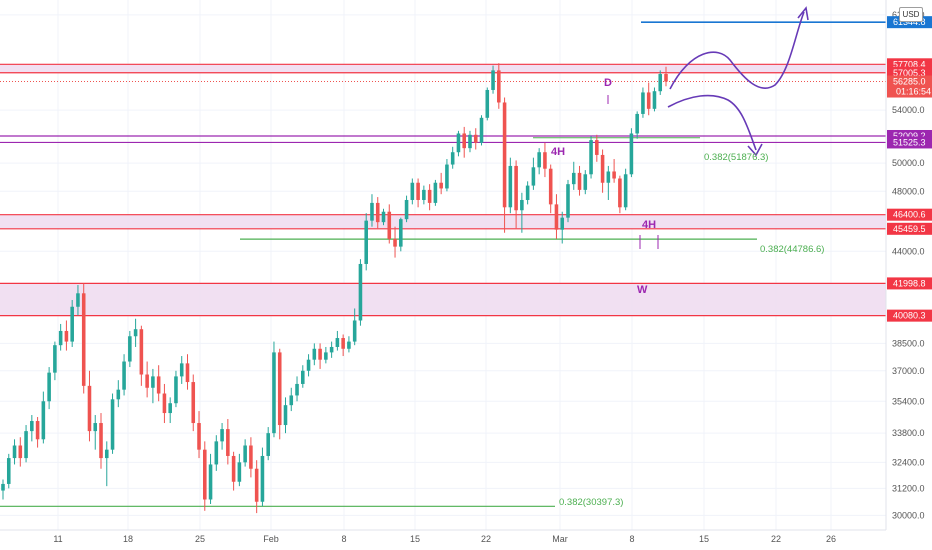 Image resolution: width=932 pixels, height=550 pixels. I want to click on price-tick-label: 35400.0, so click(908, 401).